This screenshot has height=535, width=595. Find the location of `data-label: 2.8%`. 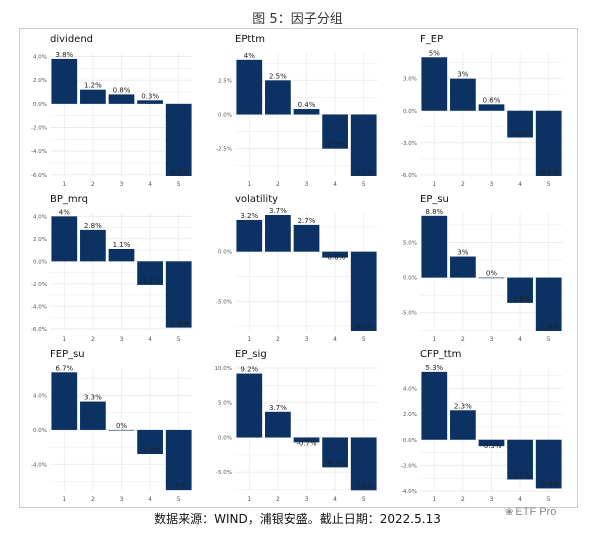

data-label: 2.8% is located at coordinates (93, 226).